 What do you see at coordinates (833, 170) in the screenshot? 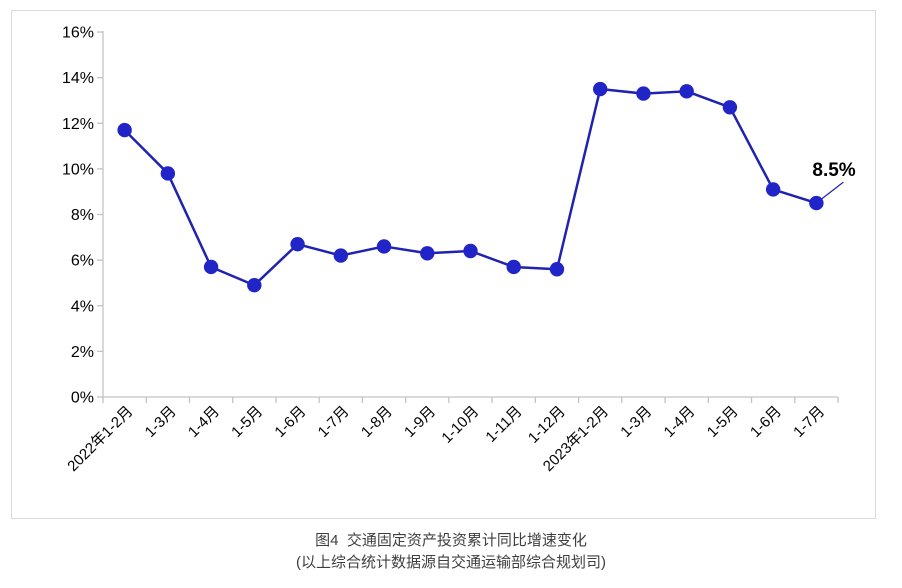
I see `annotation-data-label: 8.5%` at bounding box center [833, 170].